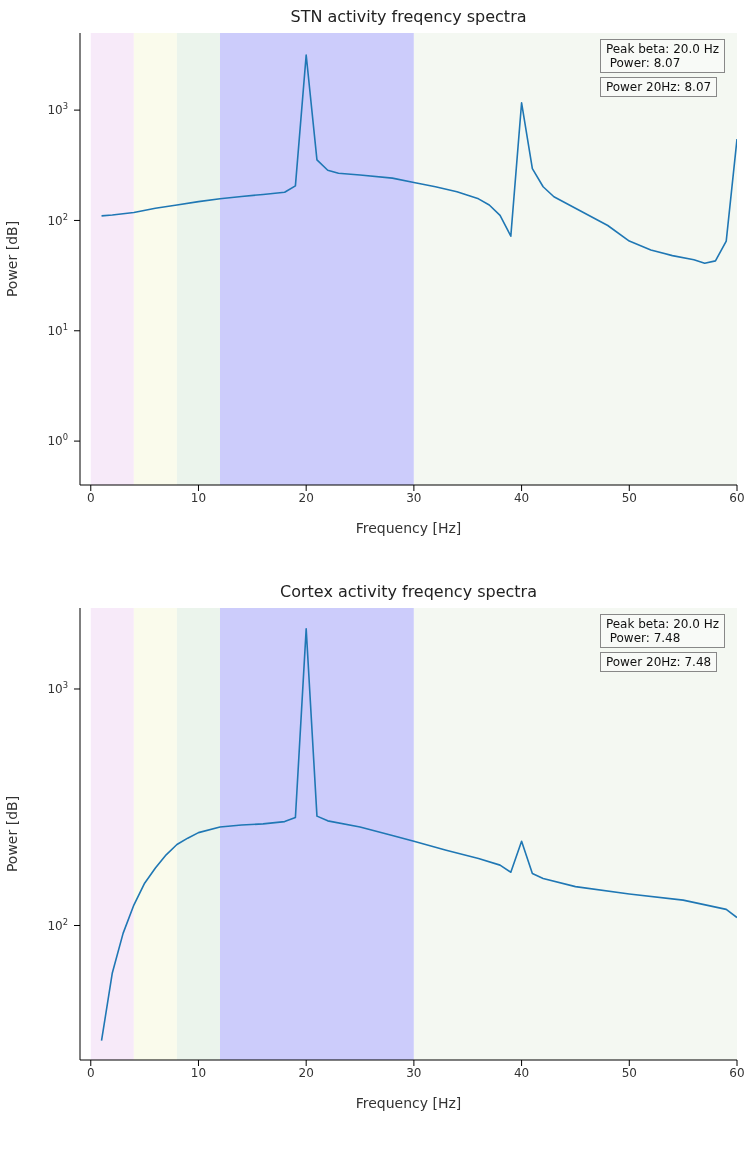 The image size is (747, 1163). What do you see at coordinates (408, 16) in the screenshot?
I see `chart-title: STN activity freqency spectra` at bounding box center [408, 16].